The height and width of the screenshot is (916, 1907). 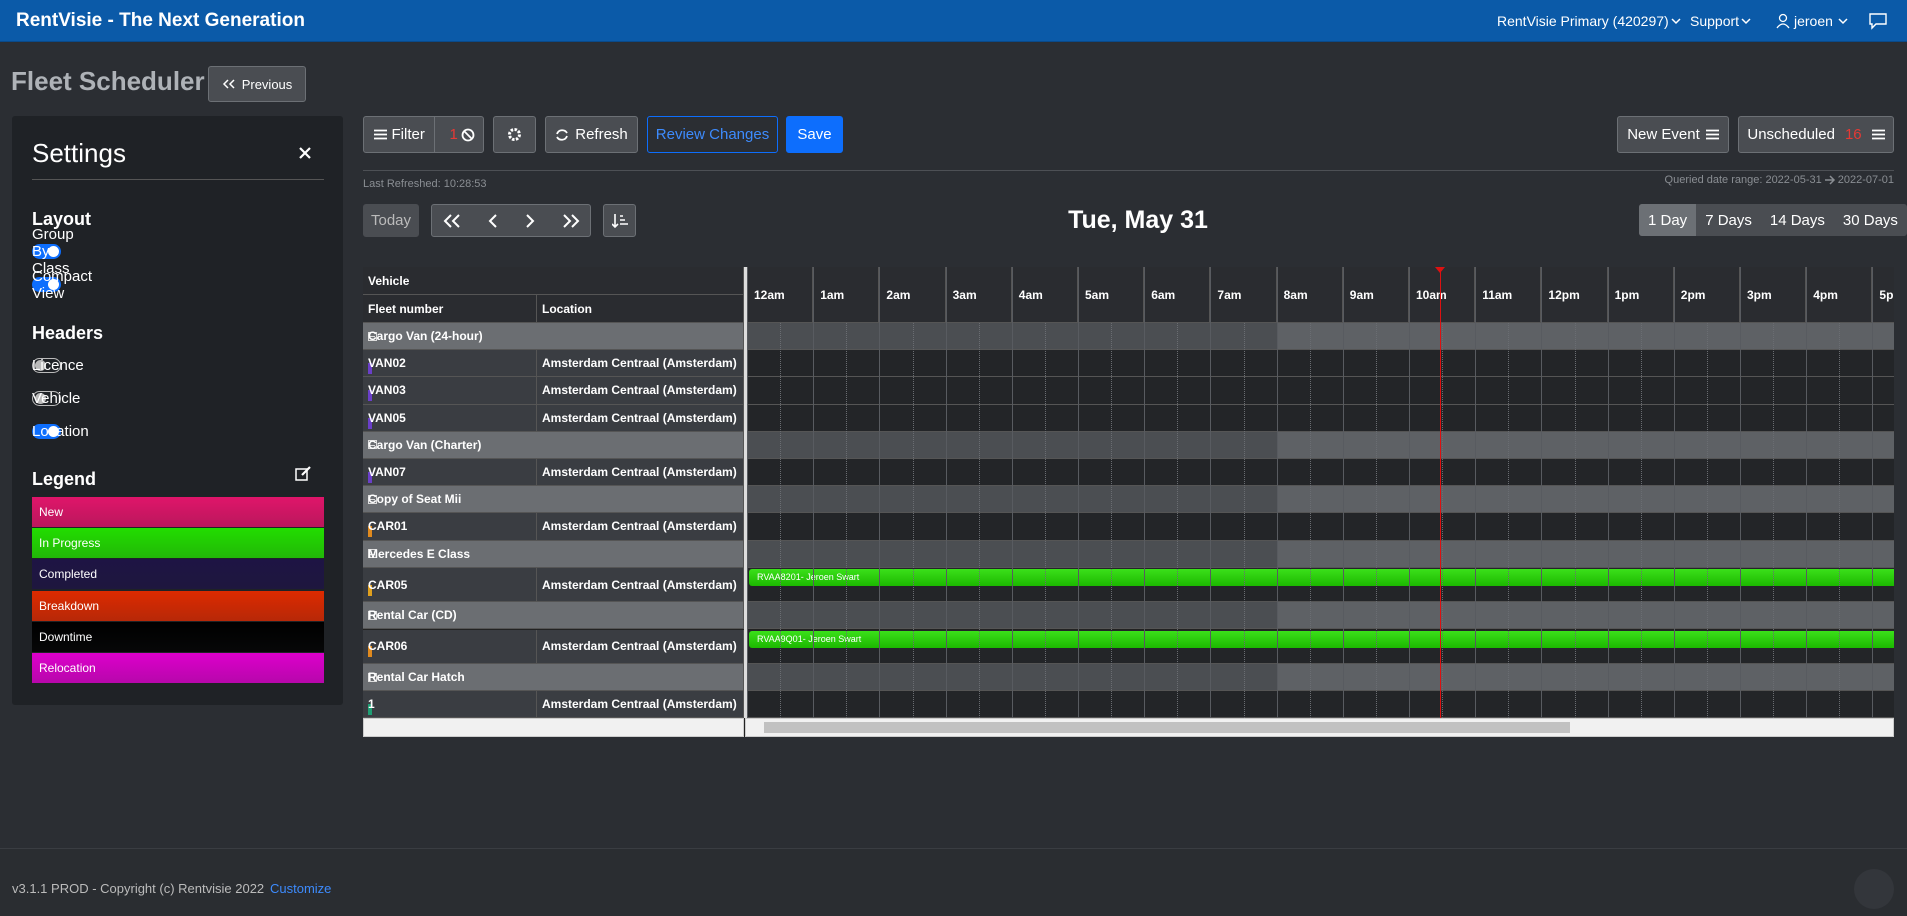 What do you see at coordinates (1878, 21) in the screenshot?
I see `chat-icon` at bounding box center [1878, 21].